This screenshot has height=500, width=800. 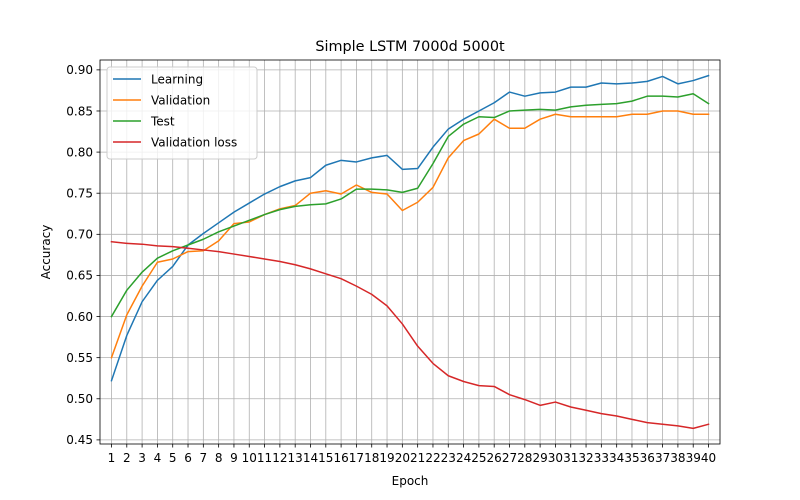 I want to click on x-tick-label: 36, so click(x=647, y=458).